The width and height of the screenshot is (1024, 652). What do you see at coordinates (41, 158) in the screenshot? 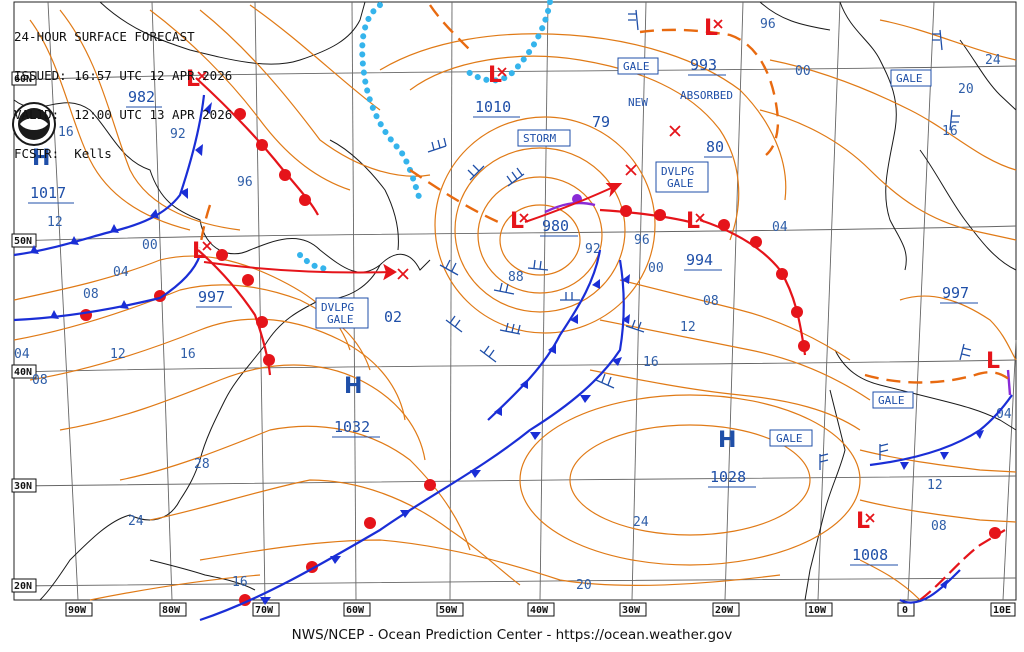
I see `high-center-1: H` at bounding box center [41, 158].